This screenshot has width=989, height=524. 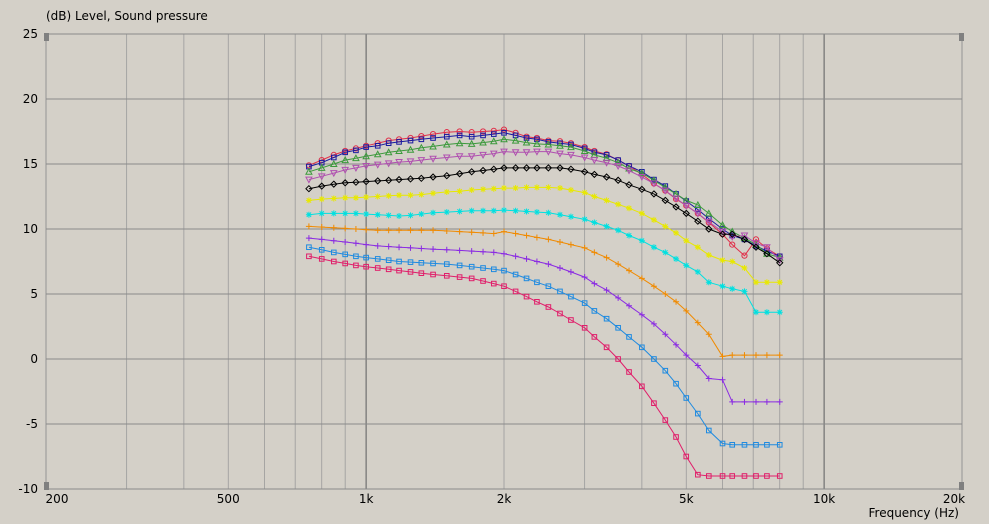 What do you see at coordinates (30, 99) in the screenshot?
I see `y-tick-label: 20` at bounding box center [30, 99].